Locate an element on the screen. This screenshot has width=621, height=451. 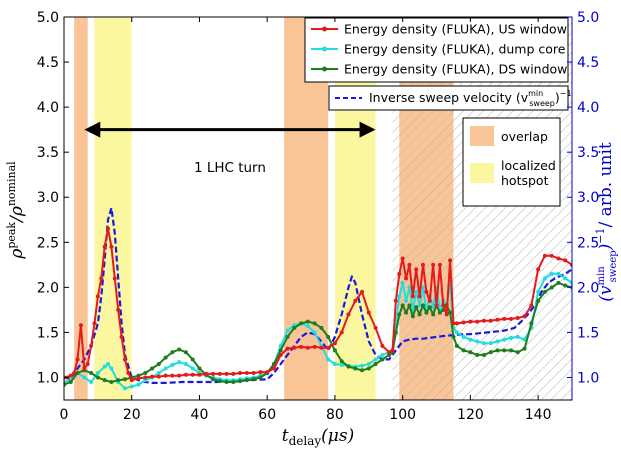
legend-sweep-label-exp: −1 is located at coordinates (566, 93).